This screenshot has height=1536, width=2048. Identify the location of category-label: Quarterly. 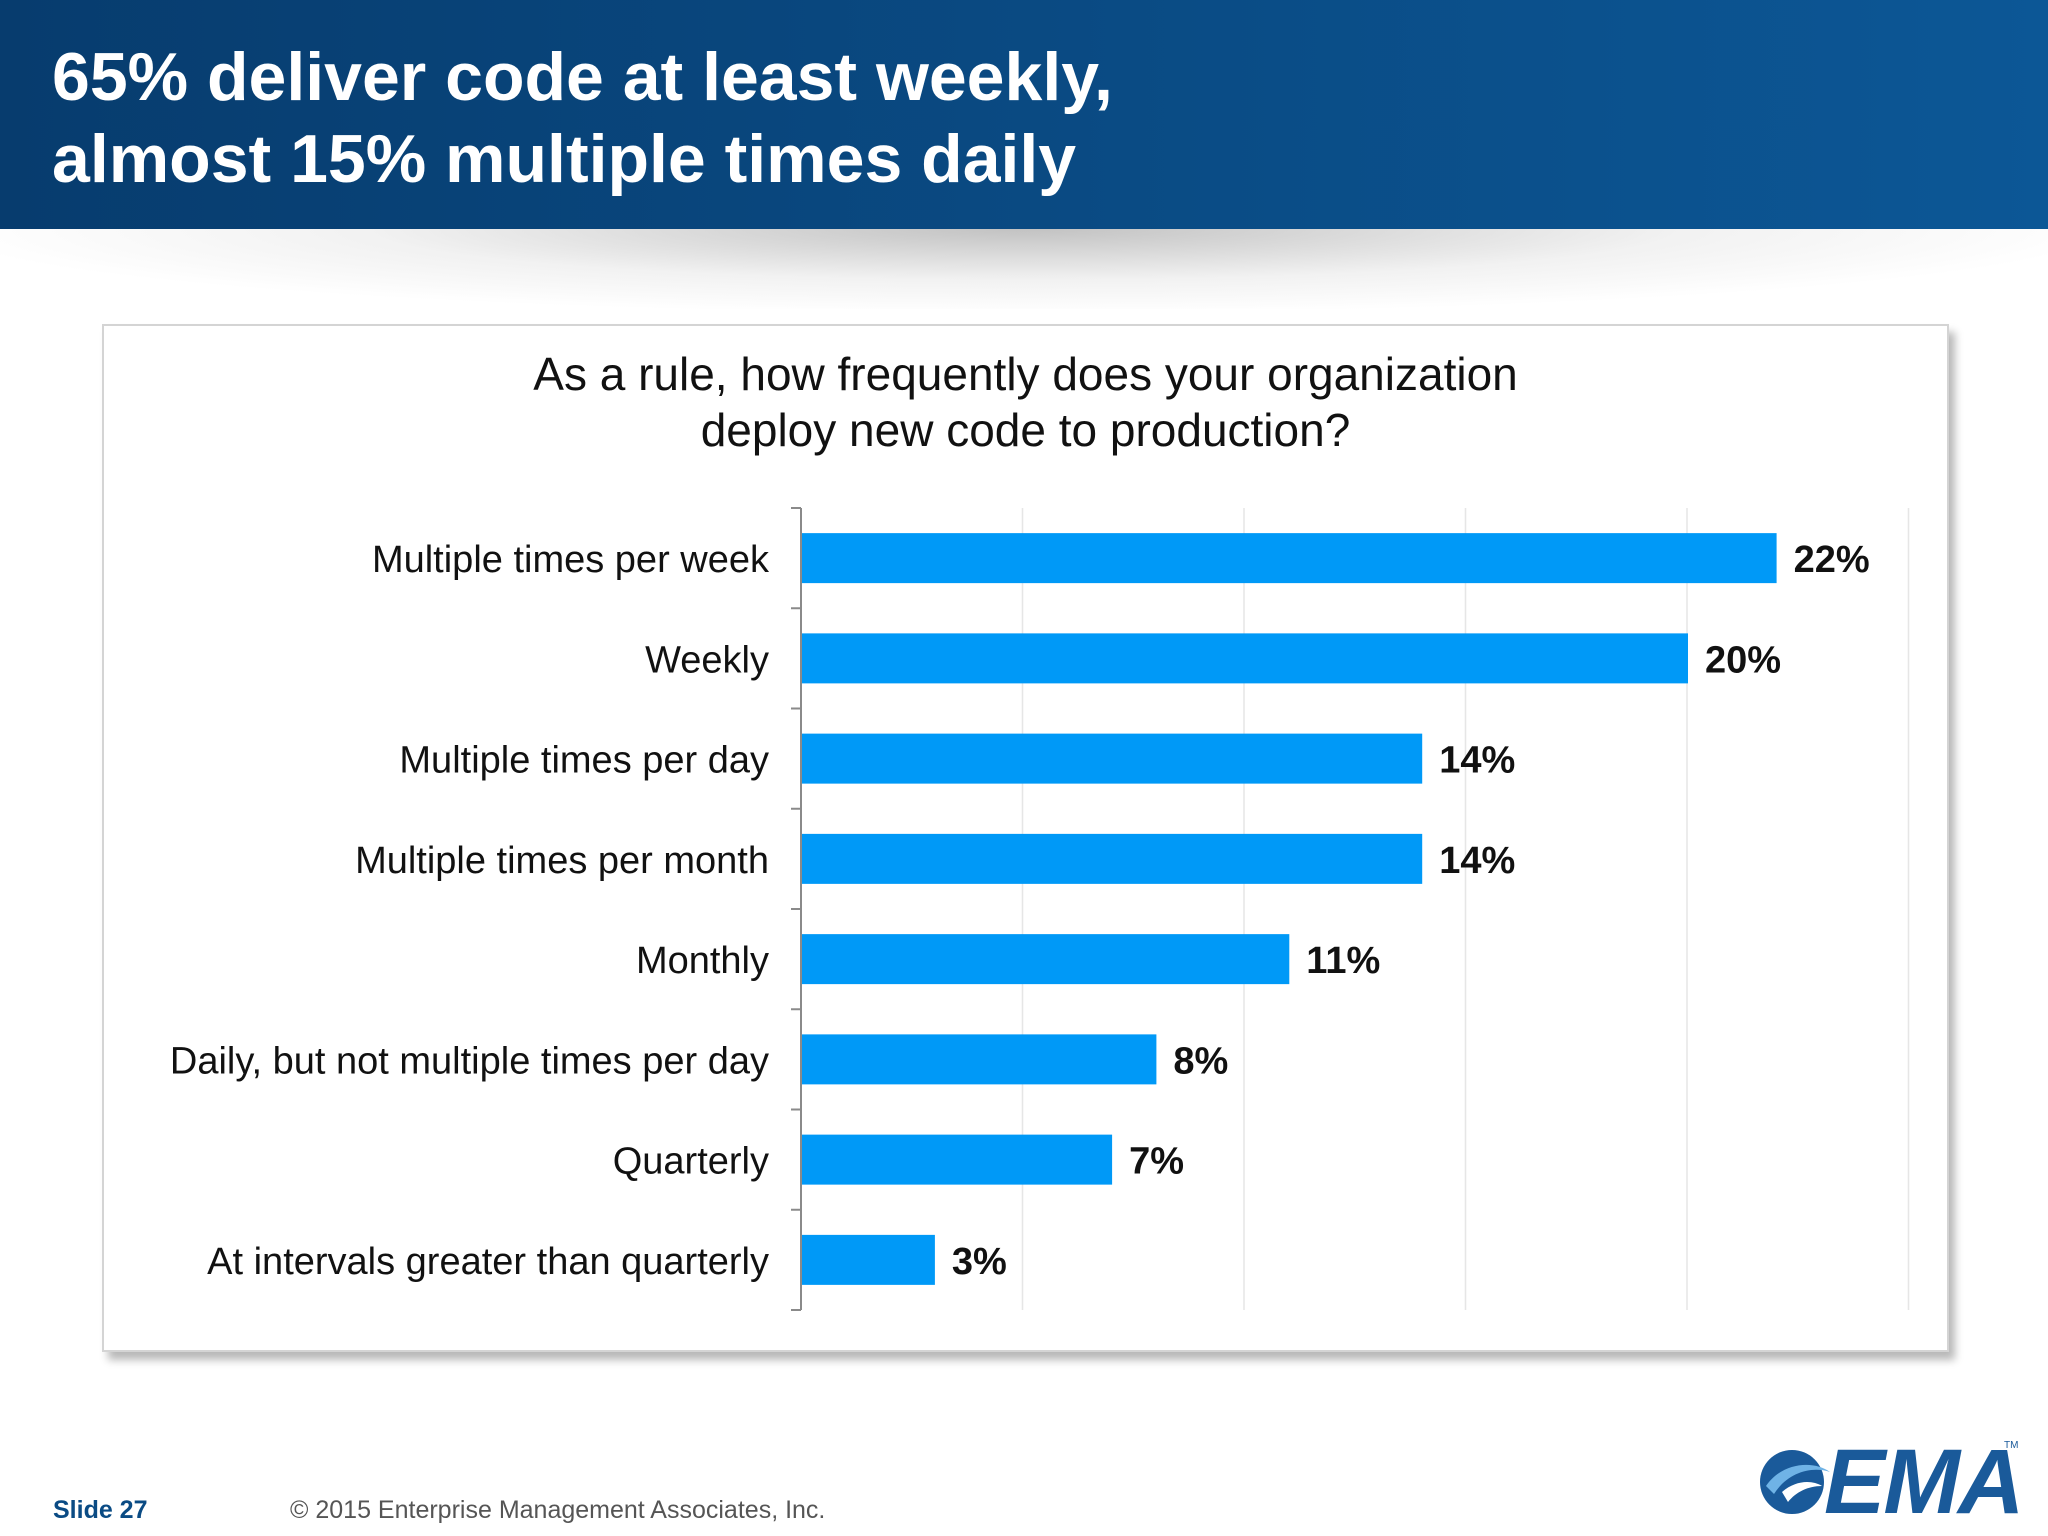
(691, 1162).